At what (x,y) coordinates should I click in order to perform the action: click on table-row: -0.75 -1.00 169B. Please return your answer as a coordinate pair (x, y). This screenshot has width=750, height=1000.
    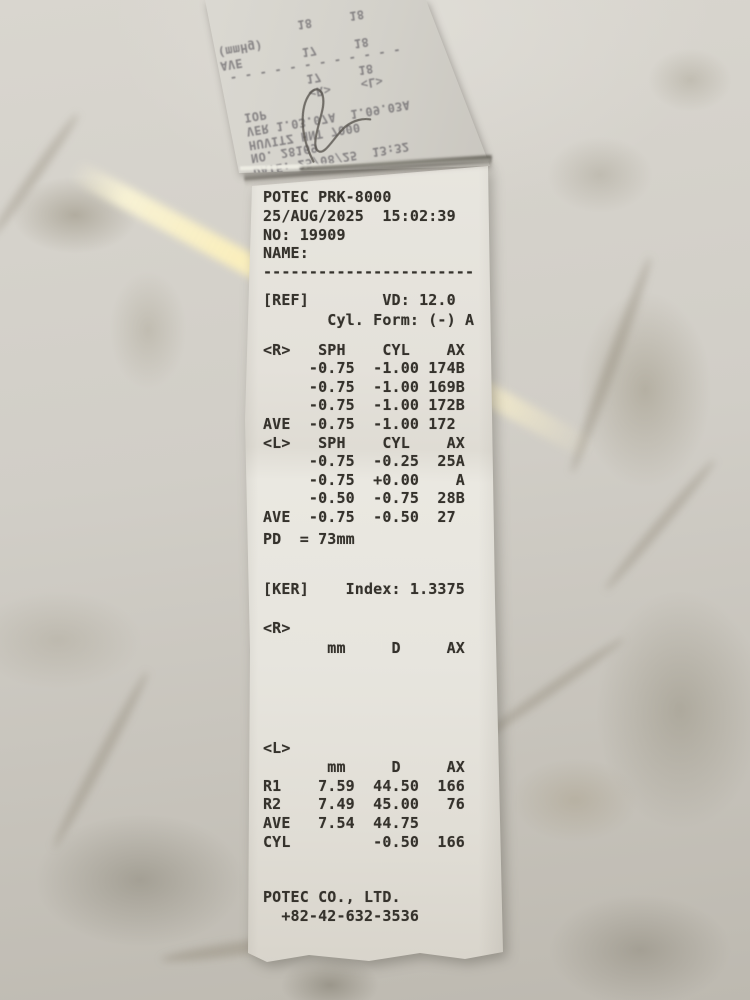
    Looking at the image, I should click on (364, 386).